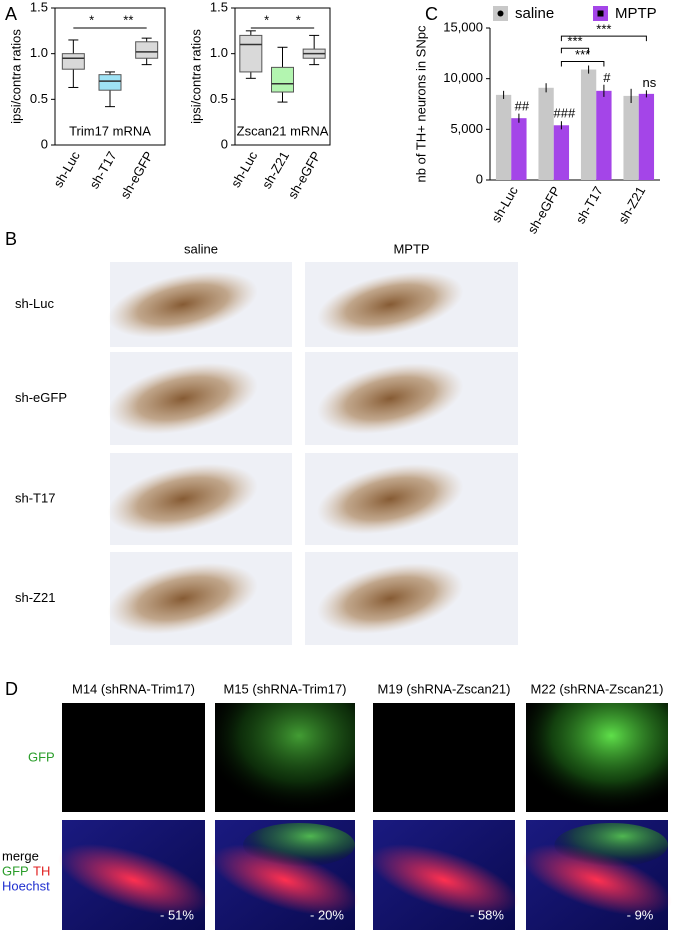  Describe the element at coordinates (607, 77) in the screenshot. I see `significance-label: #` at that location.